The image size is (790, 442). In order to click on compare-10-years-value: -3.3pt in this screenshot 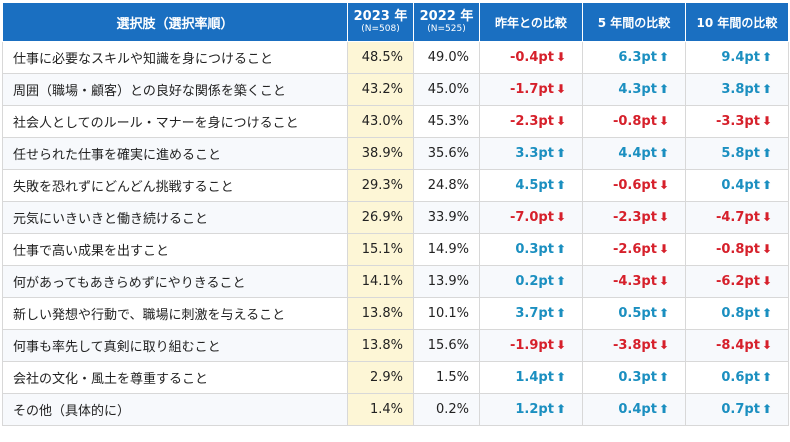, I will do `click(737, 121)`.